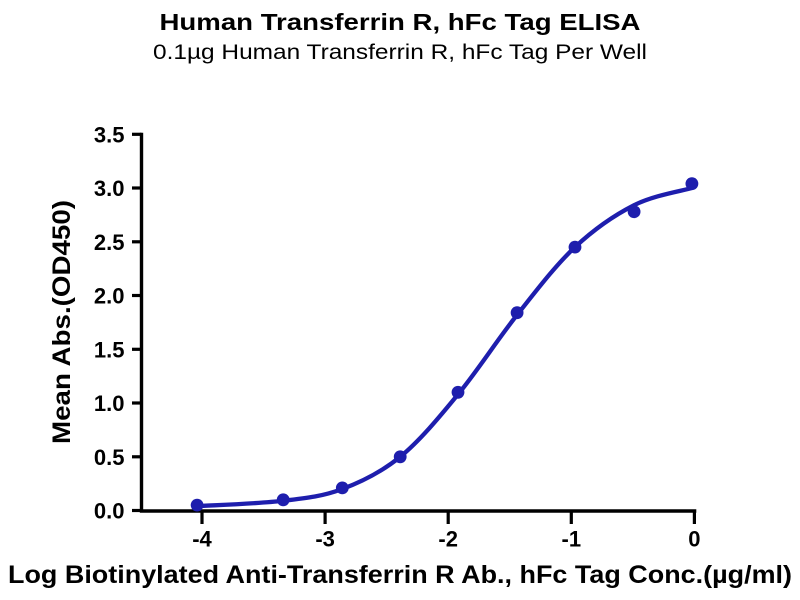  I want to click on y-axis-title: Mean Abs.(OD450), so click(62, 322).